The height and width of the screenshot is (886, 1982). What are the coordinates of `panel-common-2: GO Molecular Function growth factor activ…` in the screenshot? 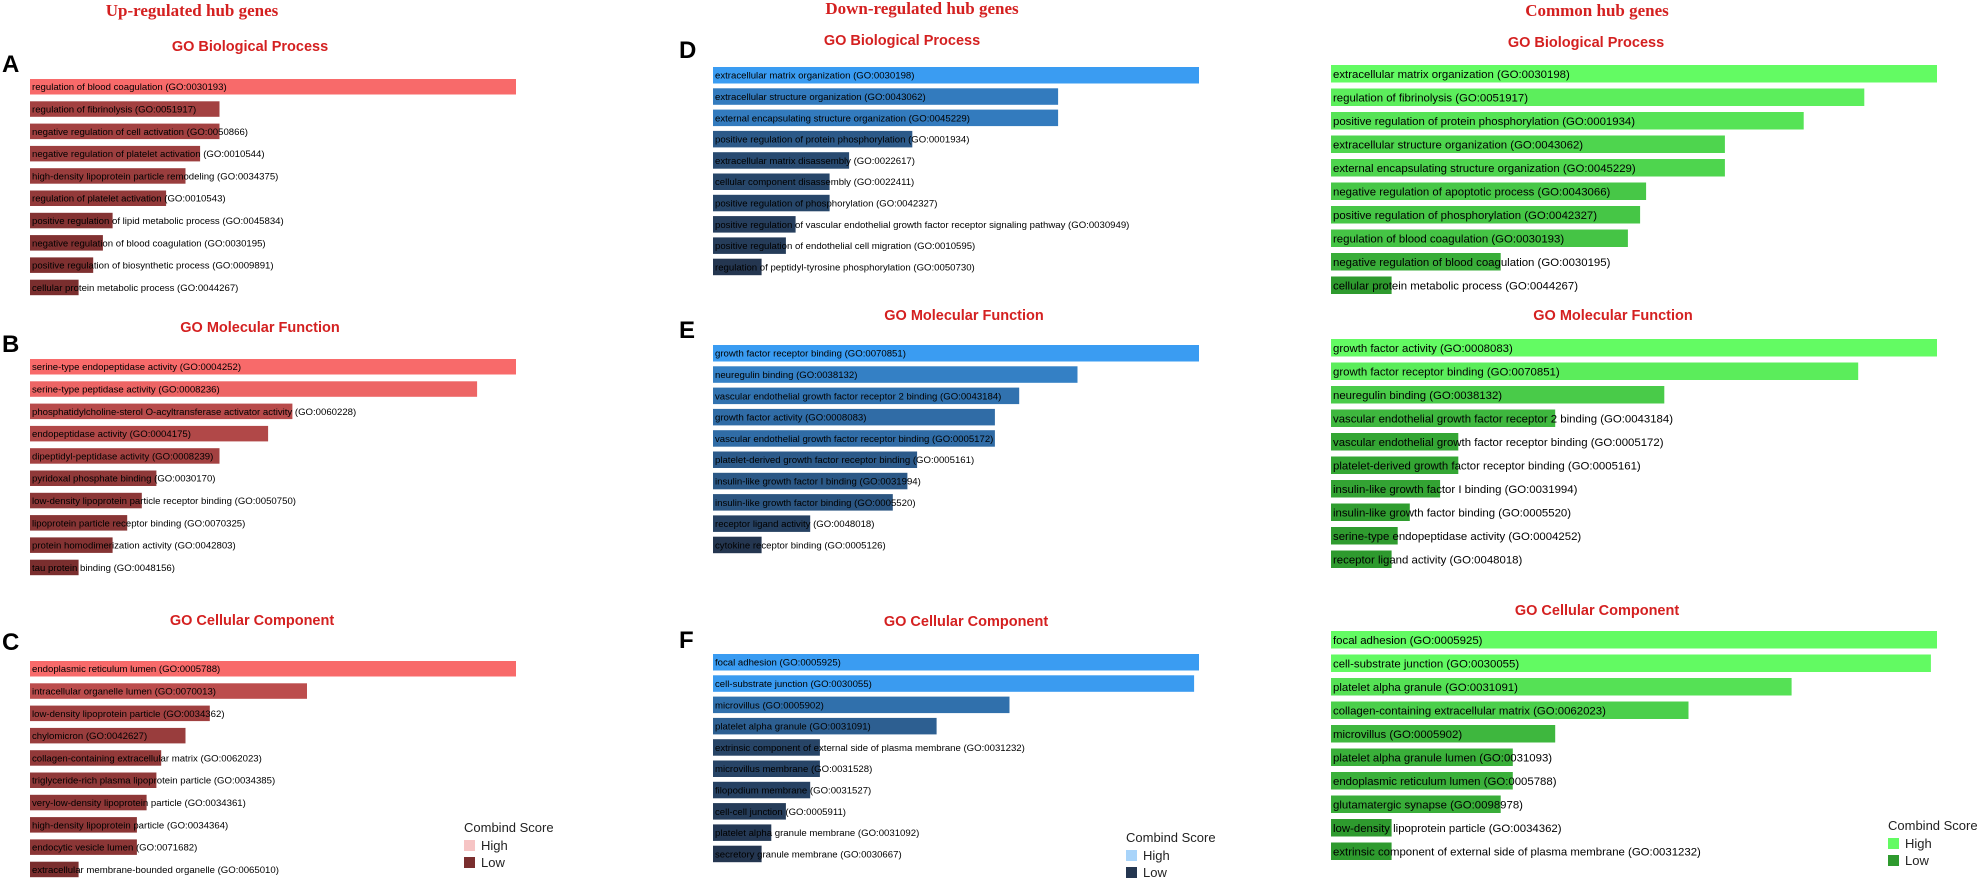 It's located at (1634, 438).